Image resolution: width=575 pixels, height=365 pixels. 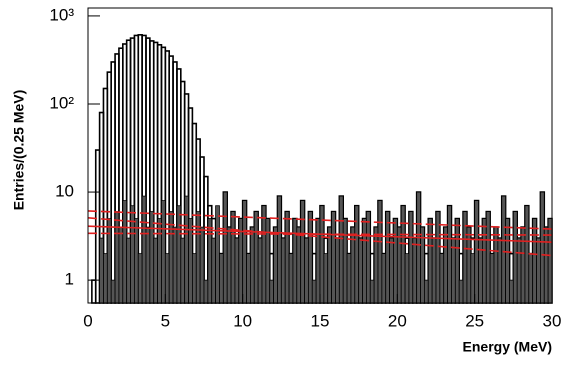 What do you see at coordinates (61, 102) in the screenshot?
I see `y-tick-label: 10²` at bounding box center [61, 102].